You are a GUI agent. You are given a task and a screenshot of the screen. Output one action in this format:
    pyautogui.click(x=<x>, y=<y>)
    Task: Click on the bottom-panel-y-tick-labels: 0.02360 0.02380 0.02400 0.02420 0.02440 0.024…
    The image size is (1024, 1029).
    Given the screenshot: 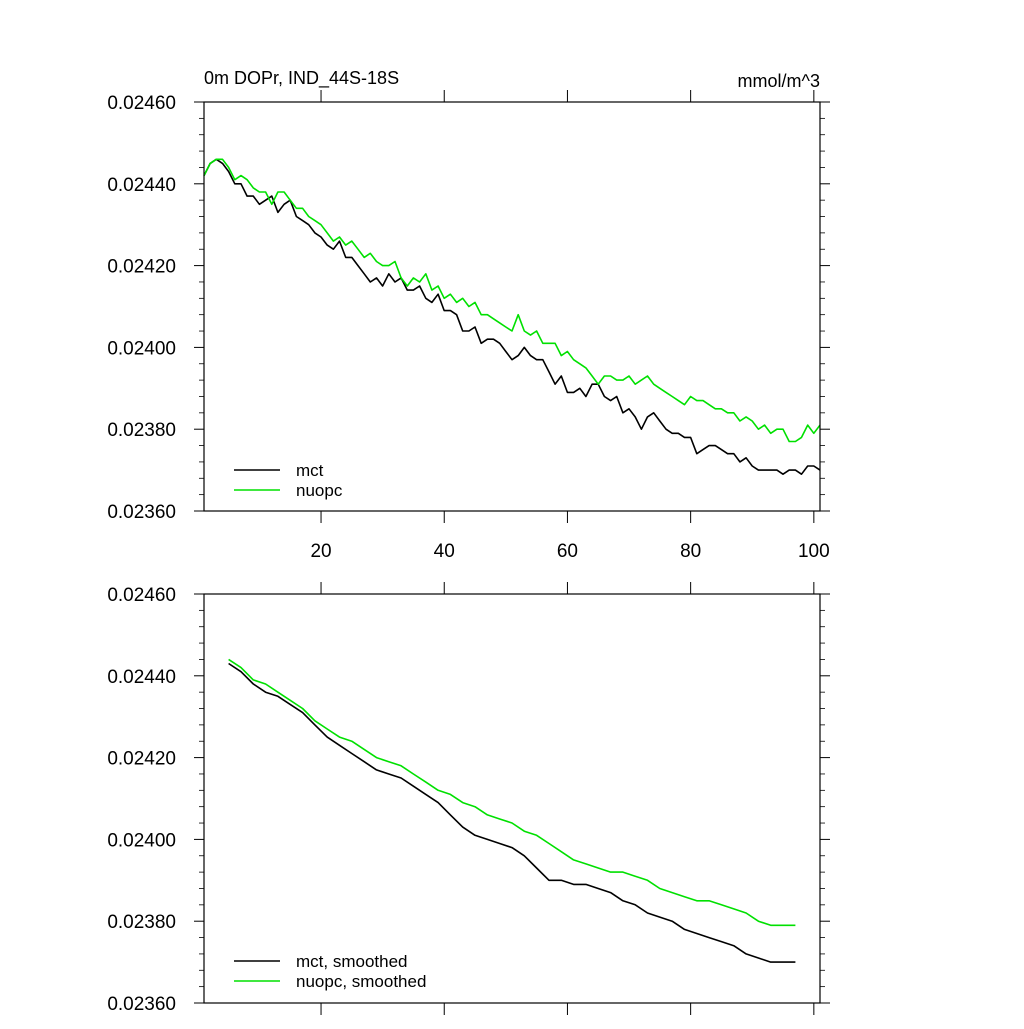 What is the action you would take?
    pyautogui.click(x=141, y=800)
    